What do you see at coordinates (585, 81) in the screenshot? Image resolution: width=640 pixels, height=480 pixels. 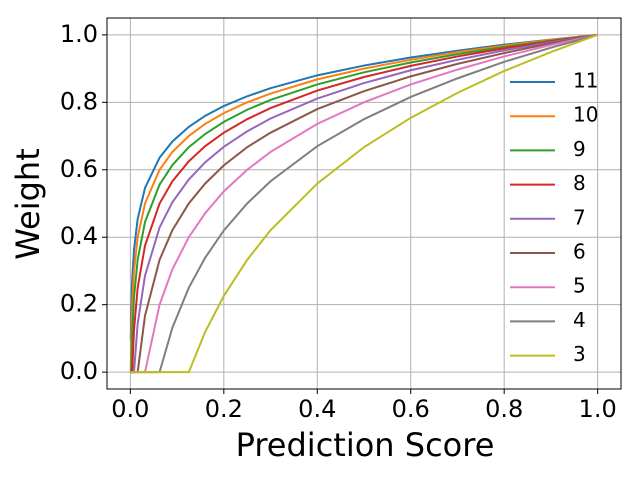 I see `legend-label: 11` at bounding box center [585, 81].